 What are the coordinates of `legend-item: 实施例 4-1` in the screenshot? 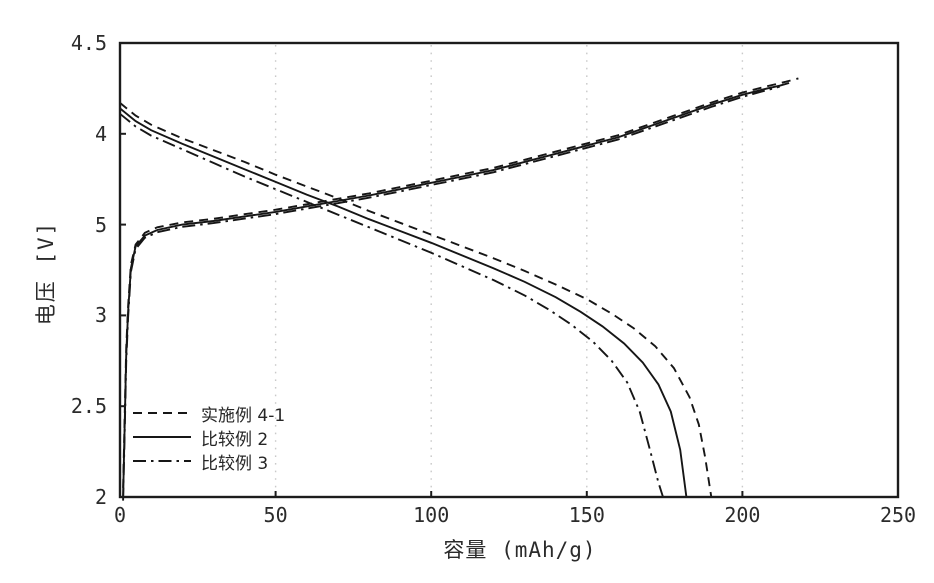 It's located at (209, 413).